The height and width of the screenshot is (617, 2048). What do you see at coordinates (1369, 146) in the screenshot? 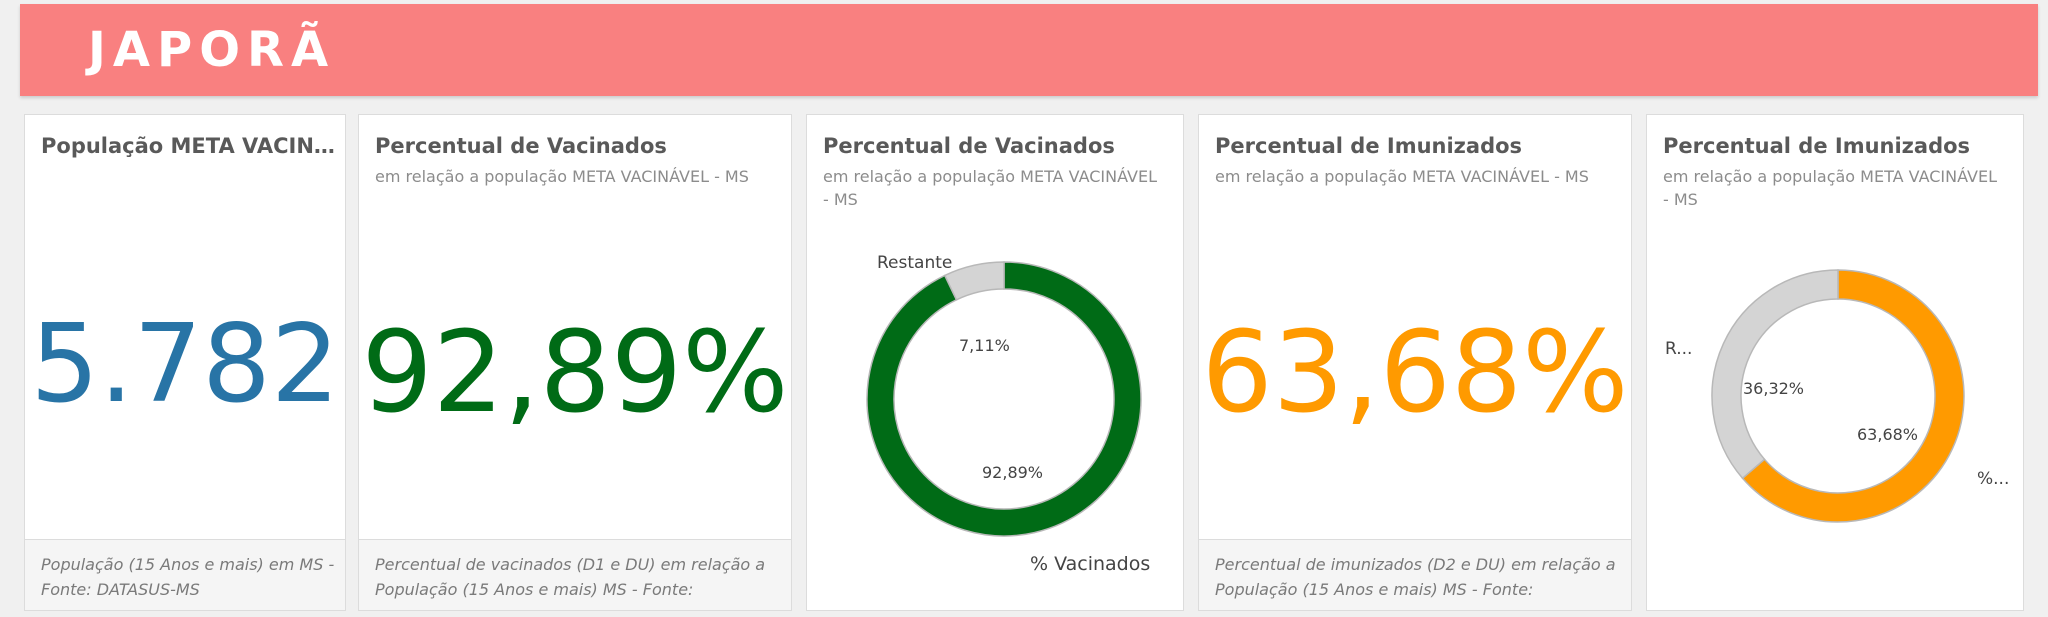
I see `card-title: Percentual de Imunizados` at bounding box center [1369, 146].